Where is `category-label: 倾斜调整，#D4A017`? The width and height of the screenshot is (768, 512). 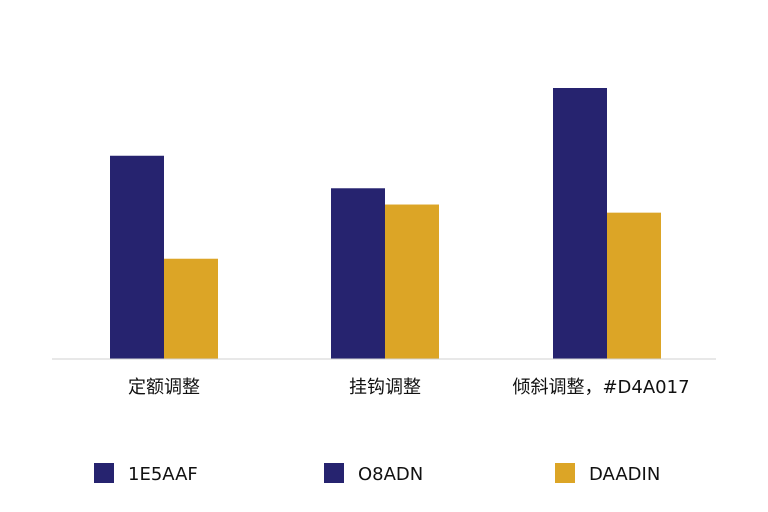 category-label: 倾斜调整，#D4A017 is located at coordinates (600, 387).